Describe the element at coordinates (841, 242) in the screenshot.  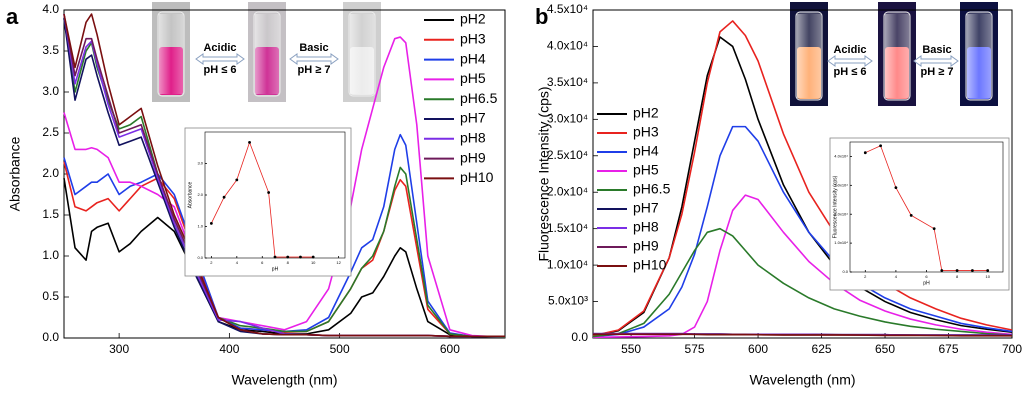
I see `y-tick-label: 1.0x10⁴` at that location.